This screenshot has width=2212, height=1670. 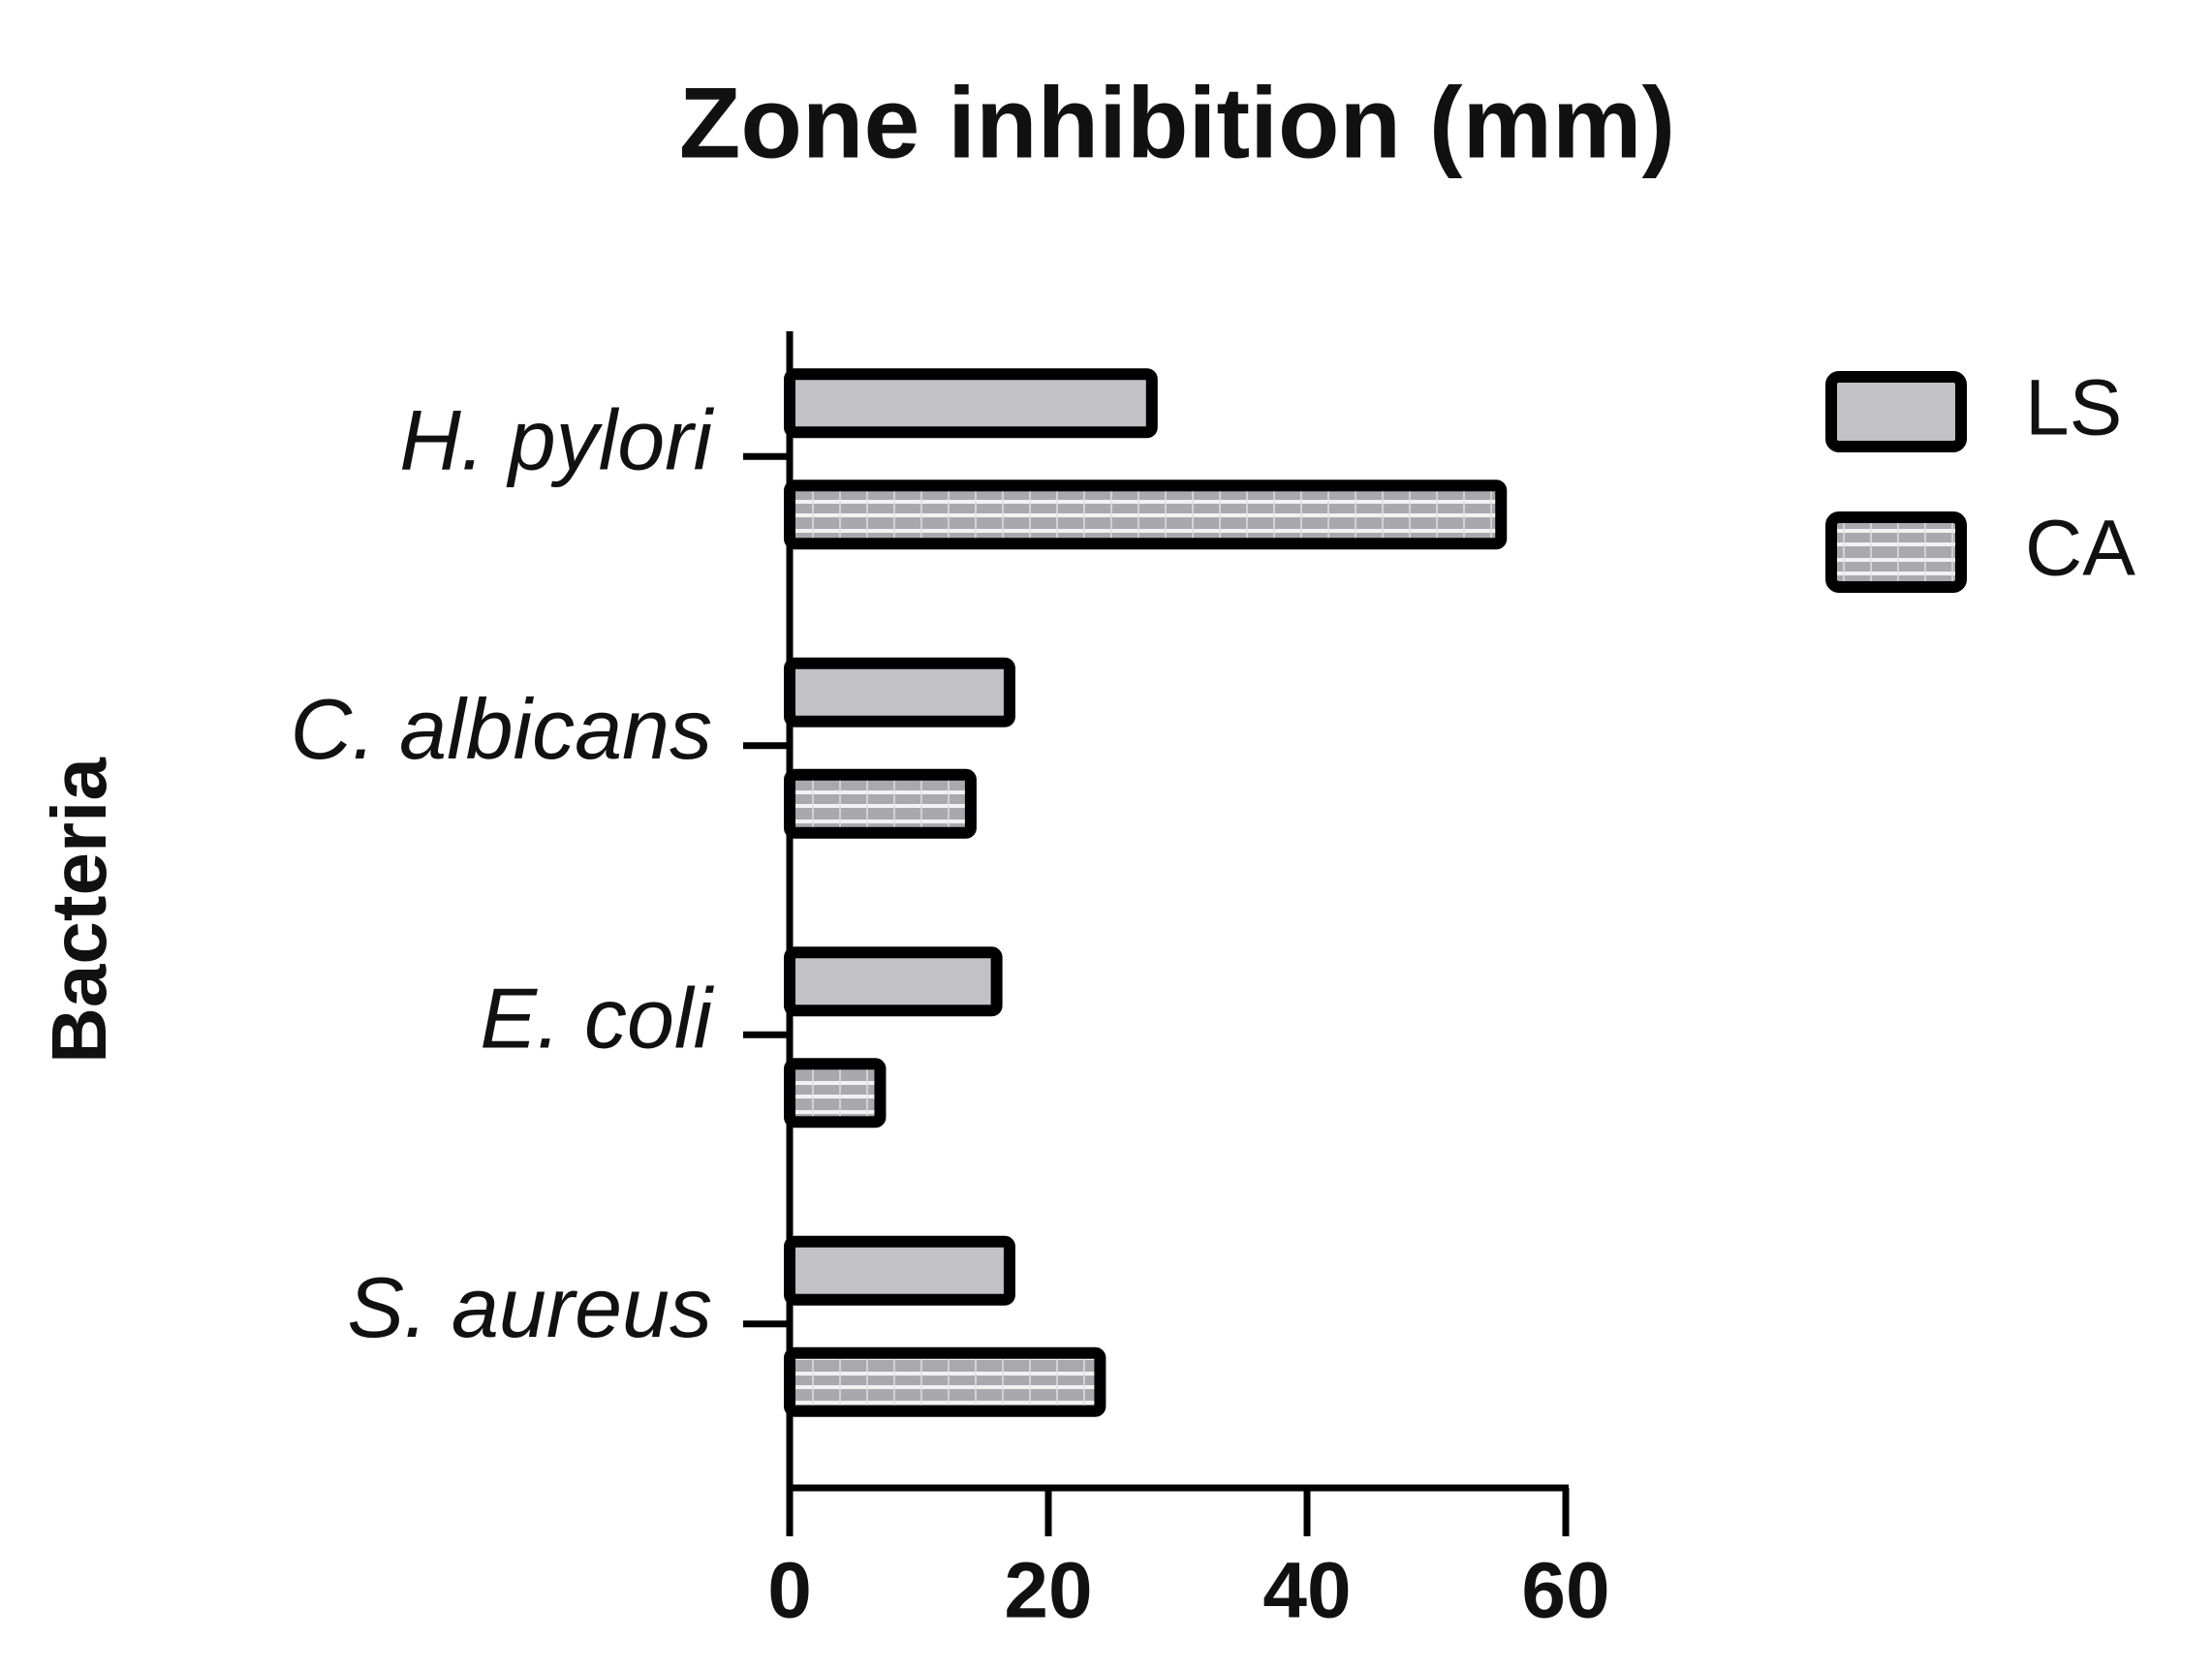 What do you see at coordinates (1177, 123) in the screenshot?
I see `chart-title: Zone inhibition (mm)` at bounding box center [1177, 123].